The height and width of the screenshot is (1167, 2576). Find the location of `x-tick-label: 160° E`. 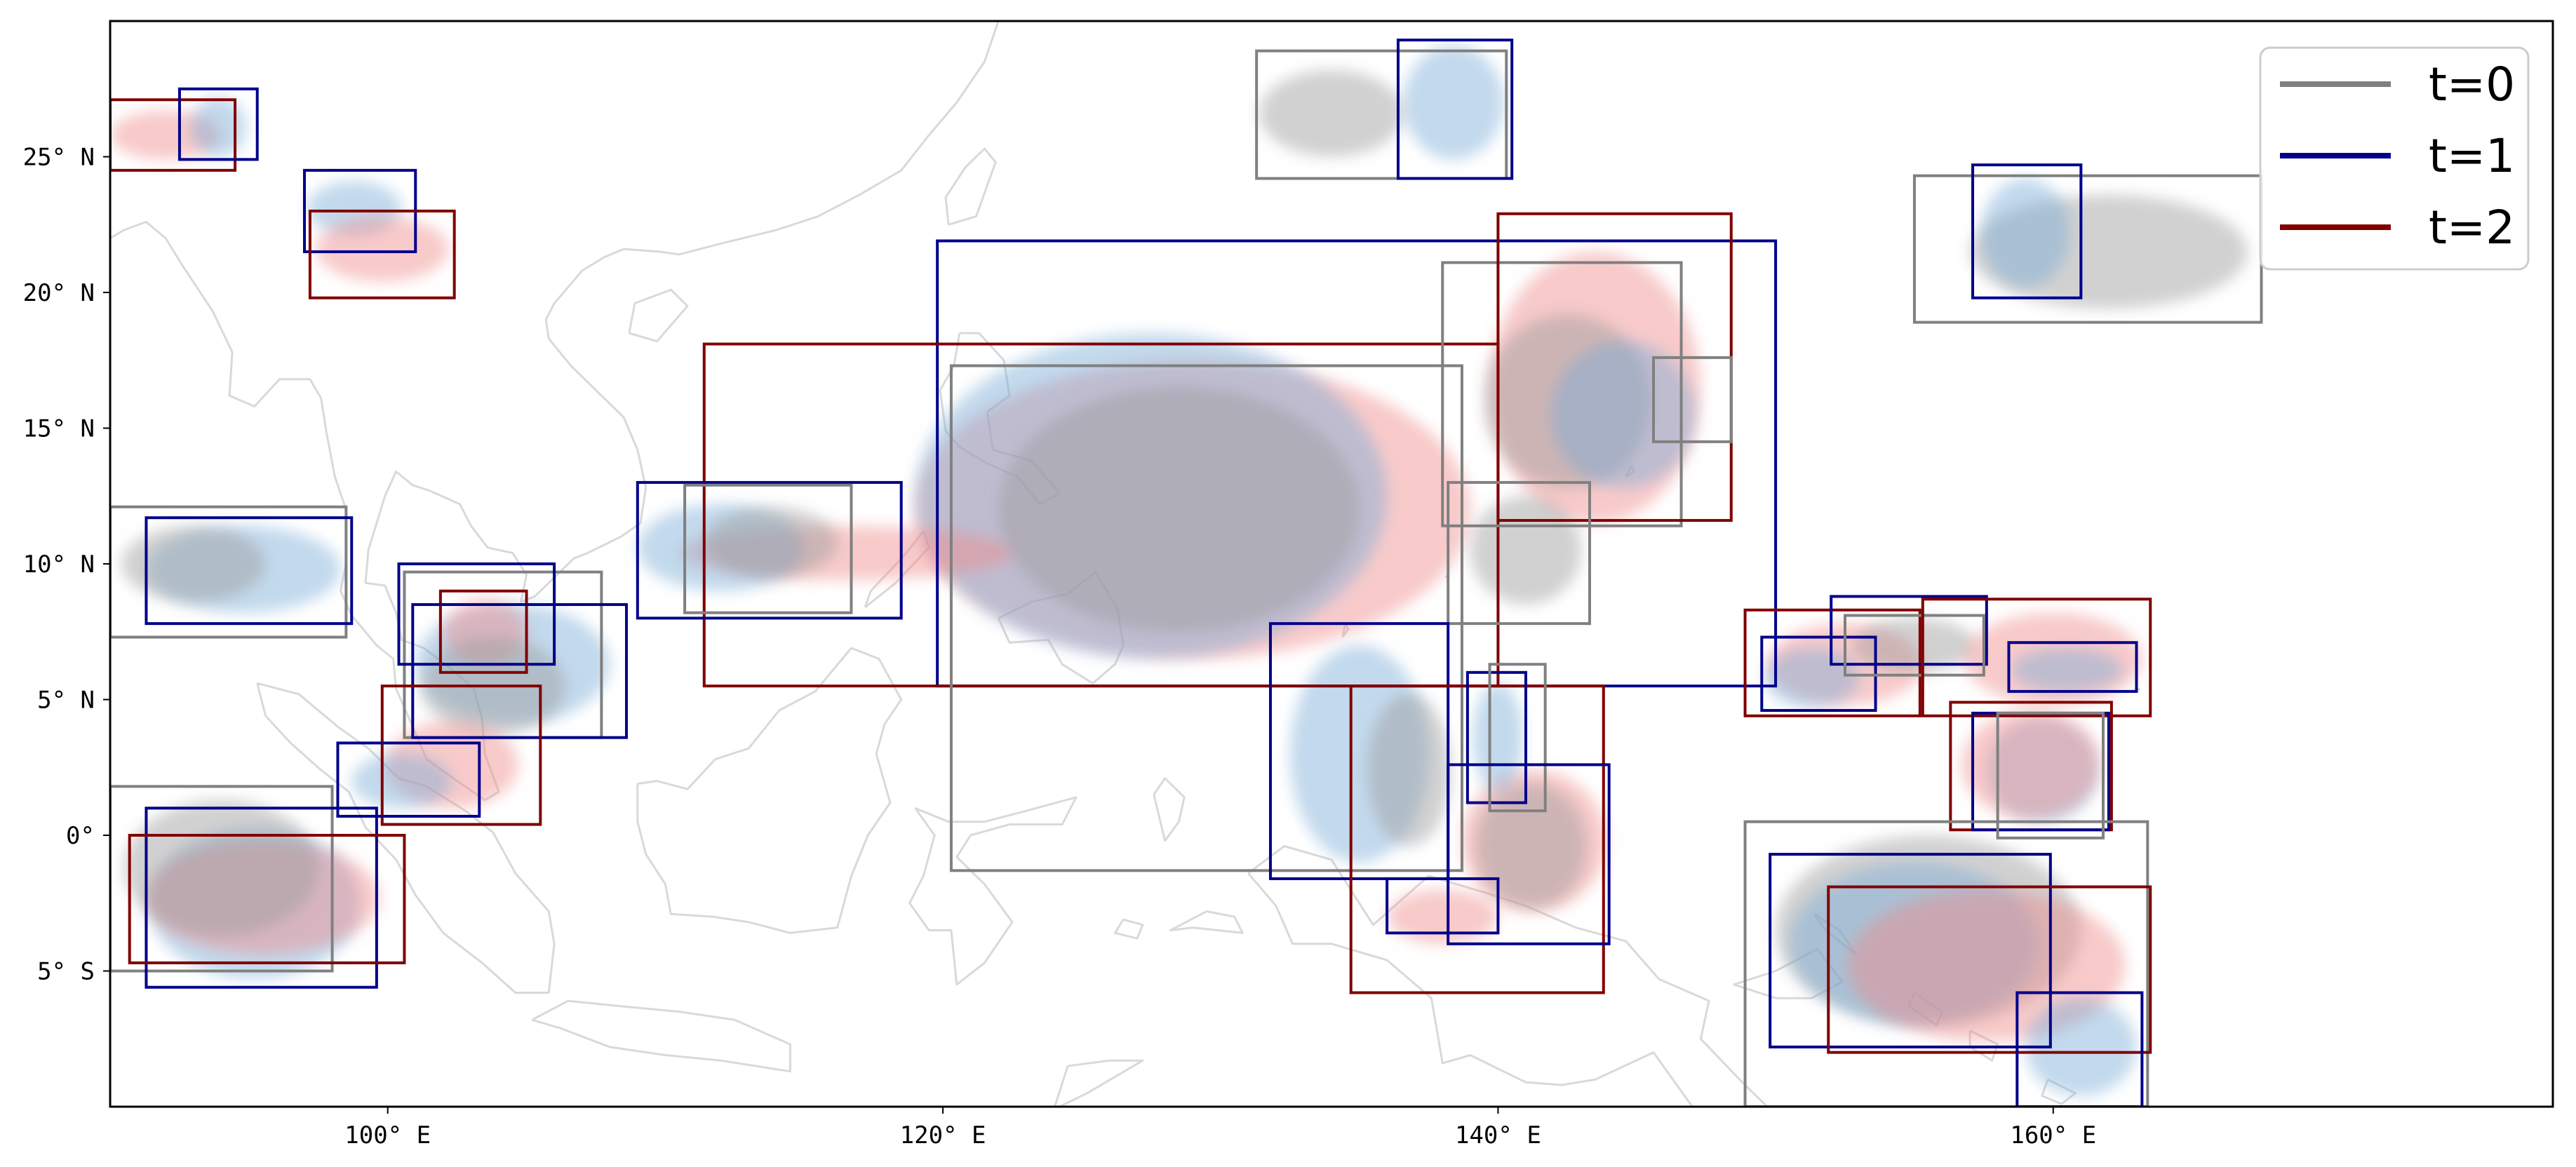

x-tick-label: 160° E is located at coordinates (2053, 1135).